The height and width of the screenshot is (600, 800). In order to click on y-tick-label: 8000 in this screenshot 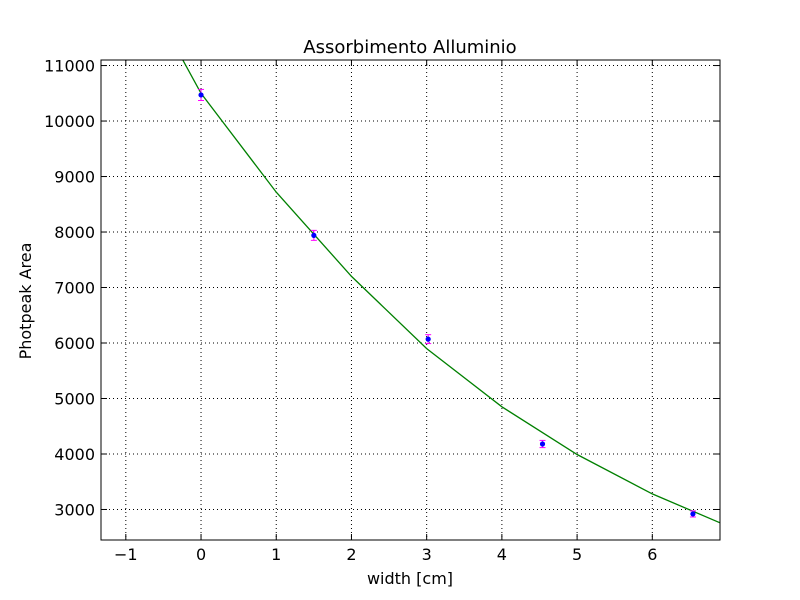, I will do `click(74, 232)`.